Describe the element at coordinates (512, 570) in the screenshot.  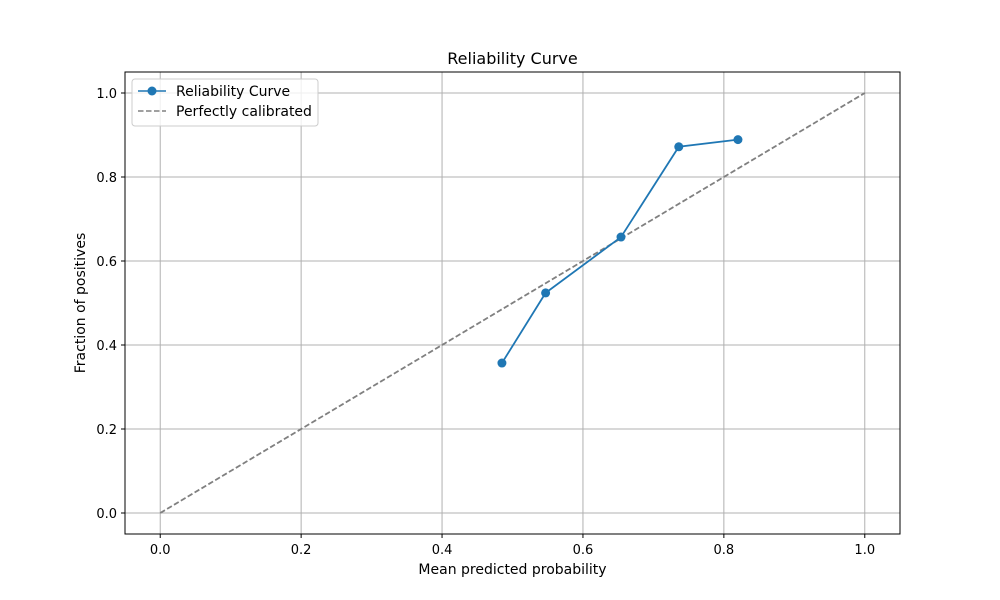
I see `x-axis-label: Mean predicted probability` at that location.